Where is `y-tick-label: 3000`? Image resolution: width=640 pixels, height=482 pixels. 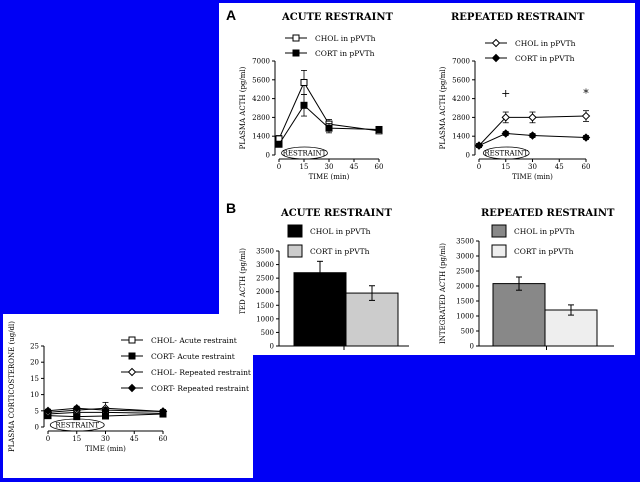 y-tick-label: 3000 is located at coordinates (265, 265).